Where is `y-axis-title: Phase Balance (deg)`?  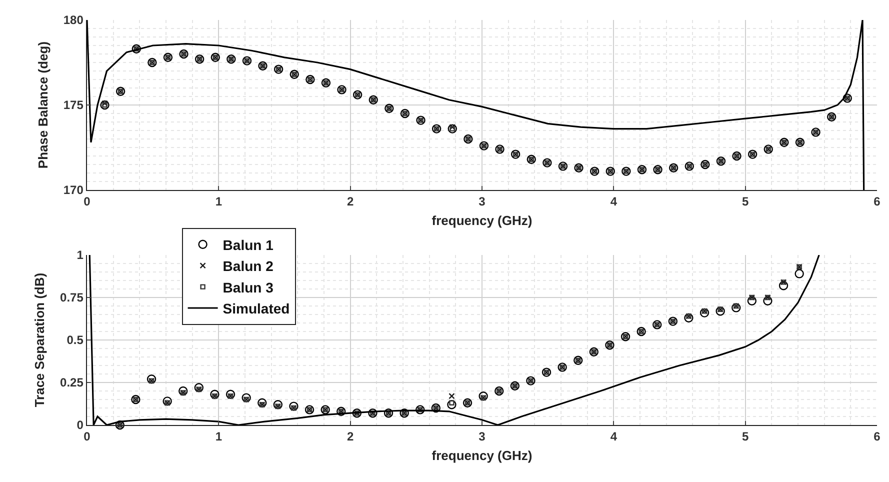 y-axis-title: Phase Balance (deg) is located at coordinates (42, 105).